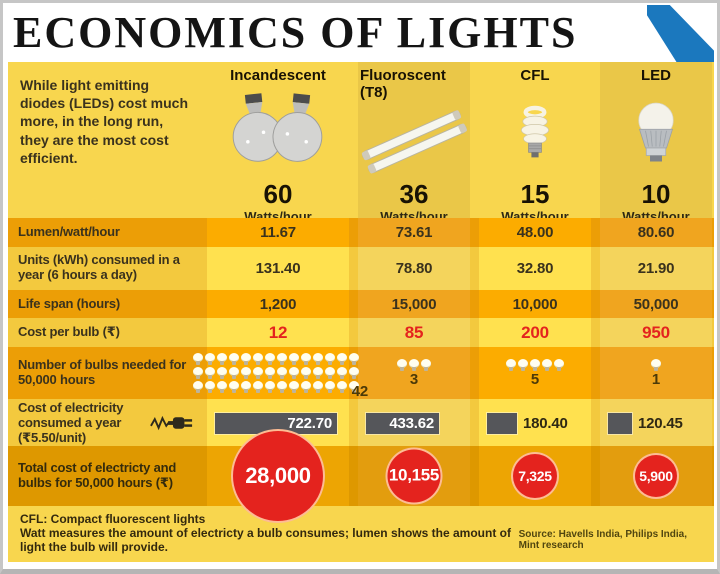  I want to click on column-name: CFL, so click(535, 75).